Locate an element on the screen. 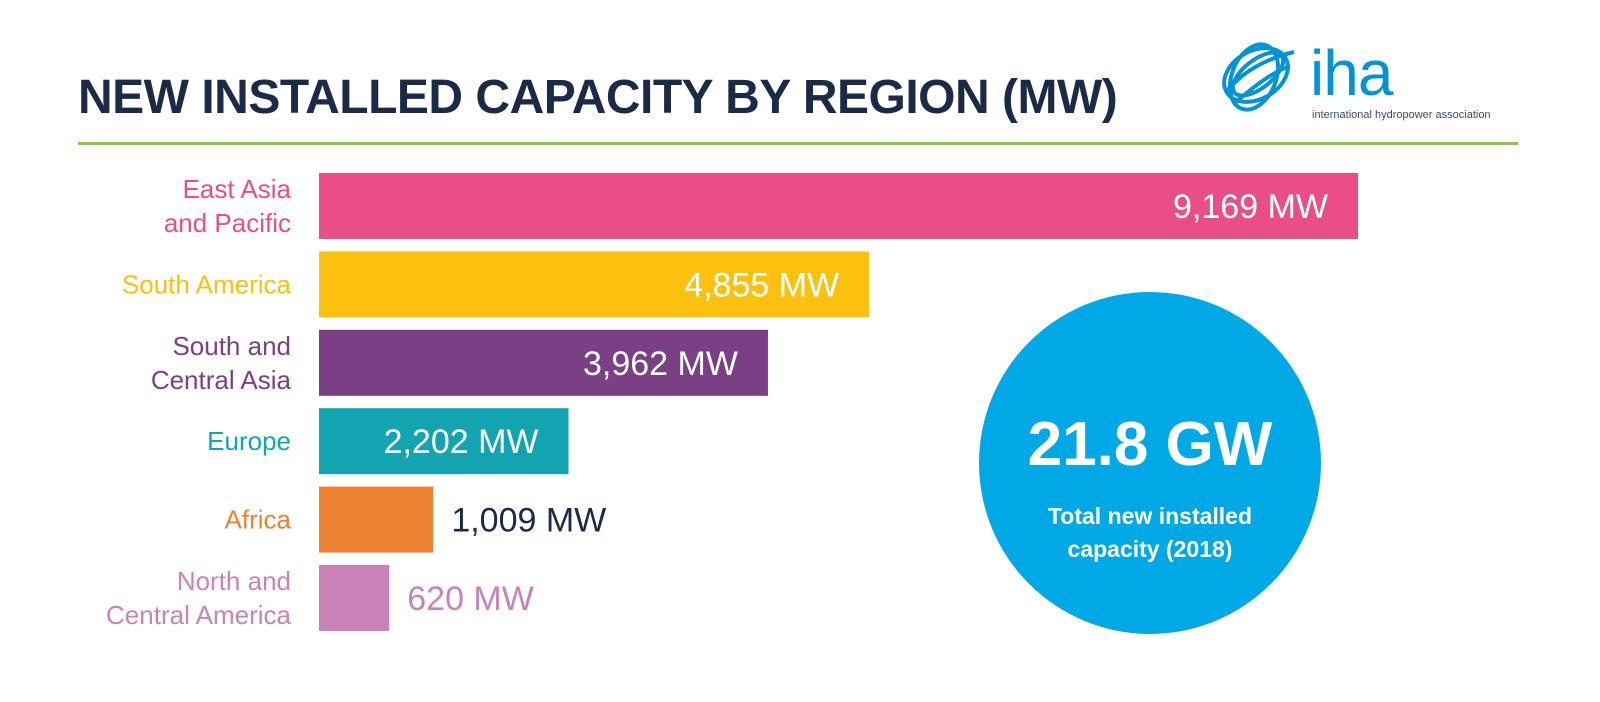 The width and height of the screenshot is (1600, 702). logo-wordmark: iha is located at coordinates (1351, 73).